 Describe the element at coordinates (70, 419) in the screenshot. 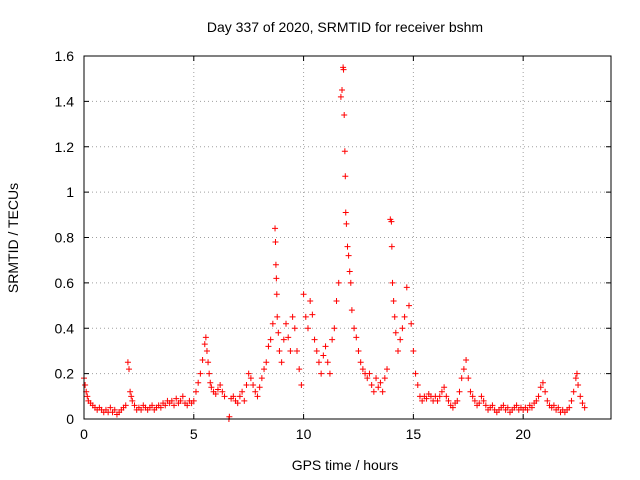

I see `y-tick-label: 0` at that location.